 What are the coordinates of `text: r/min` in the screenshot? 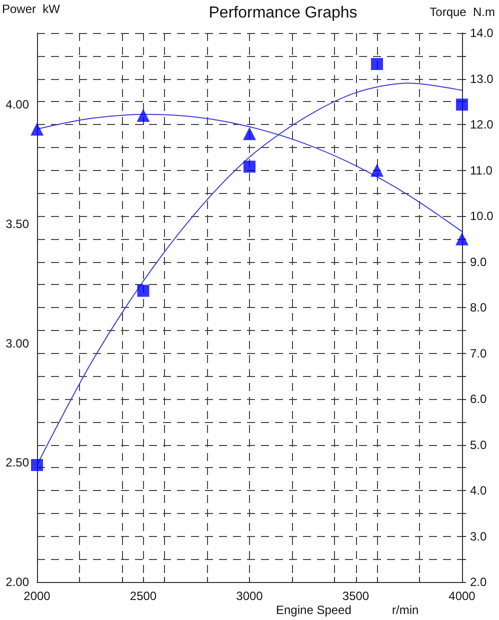 It's located at (405, 610).